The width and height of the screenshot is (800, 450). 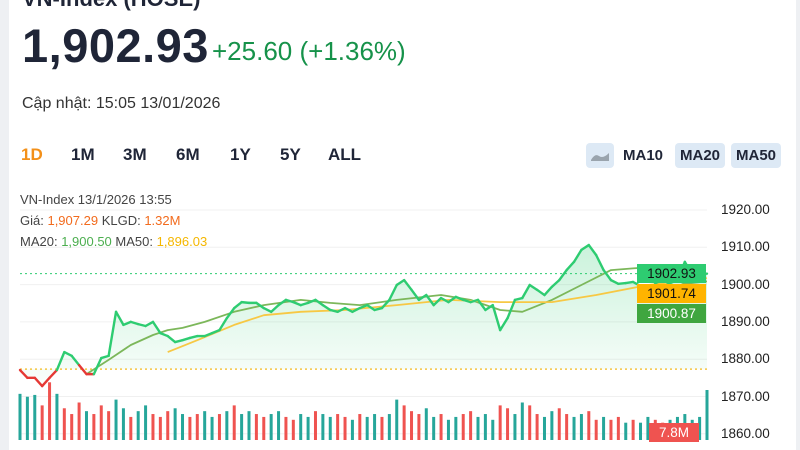 What do you see at coordinates (745, 284) in the screenshot?
I see `y-tick-label: 1900.00` at bounding box center [745, 284].